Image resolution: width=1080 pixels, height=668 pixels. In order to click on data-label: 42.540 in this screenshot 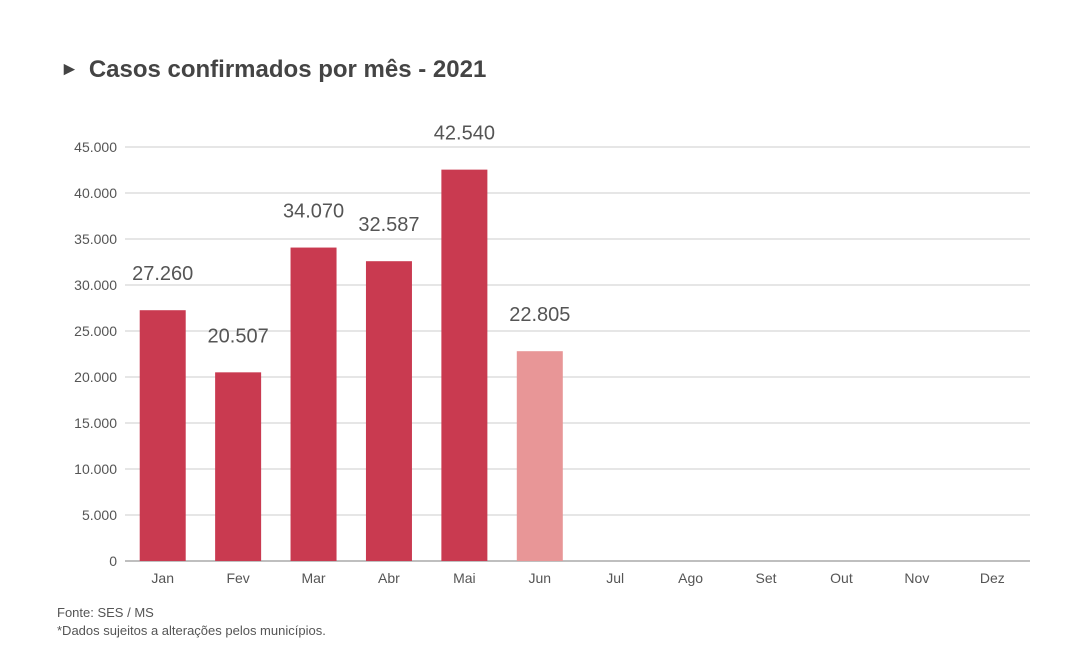, I will do `click(464, 134)`.